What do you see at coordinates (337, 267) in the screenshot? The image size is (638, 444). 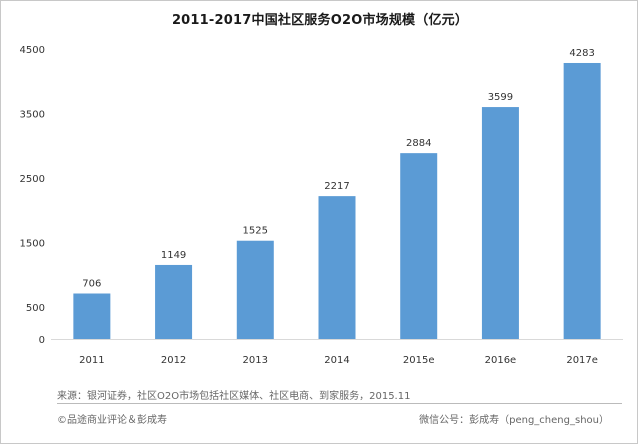 I see `bar-2014` at bounding box center [337, 267].